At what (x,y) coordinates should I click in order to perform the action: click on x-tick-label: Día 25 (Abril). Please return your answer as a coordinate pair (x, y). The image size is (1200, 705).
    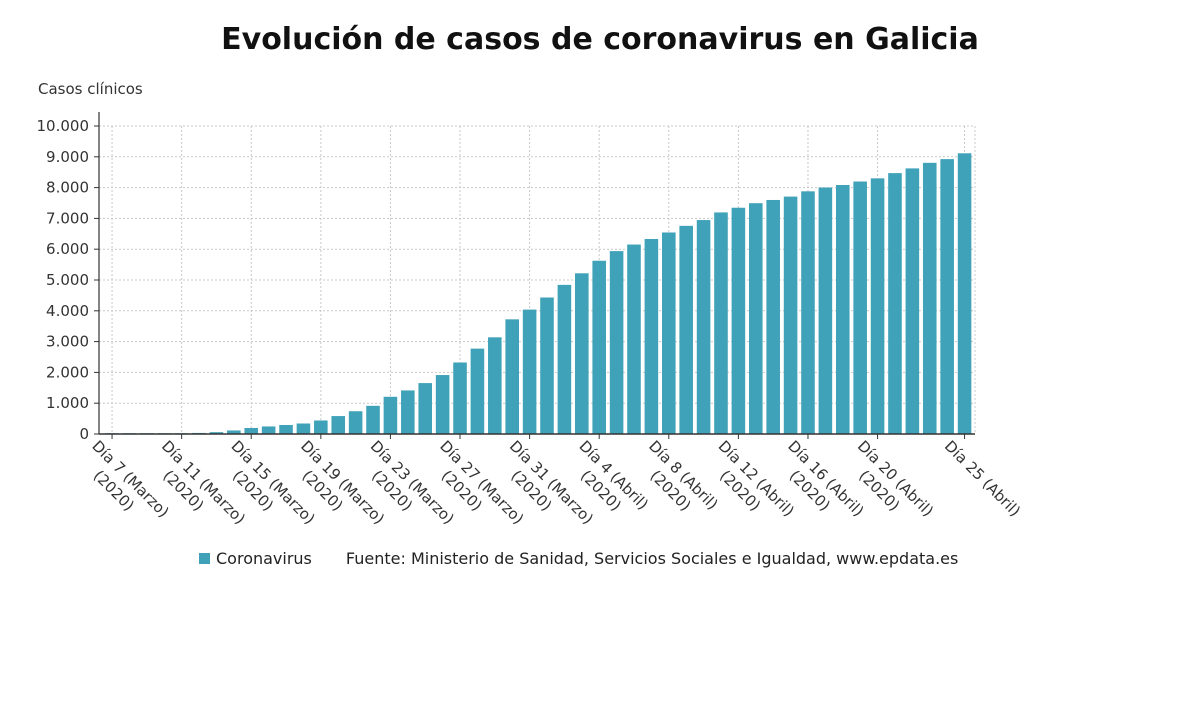
    Looking at the image, I should click on (982, 478).